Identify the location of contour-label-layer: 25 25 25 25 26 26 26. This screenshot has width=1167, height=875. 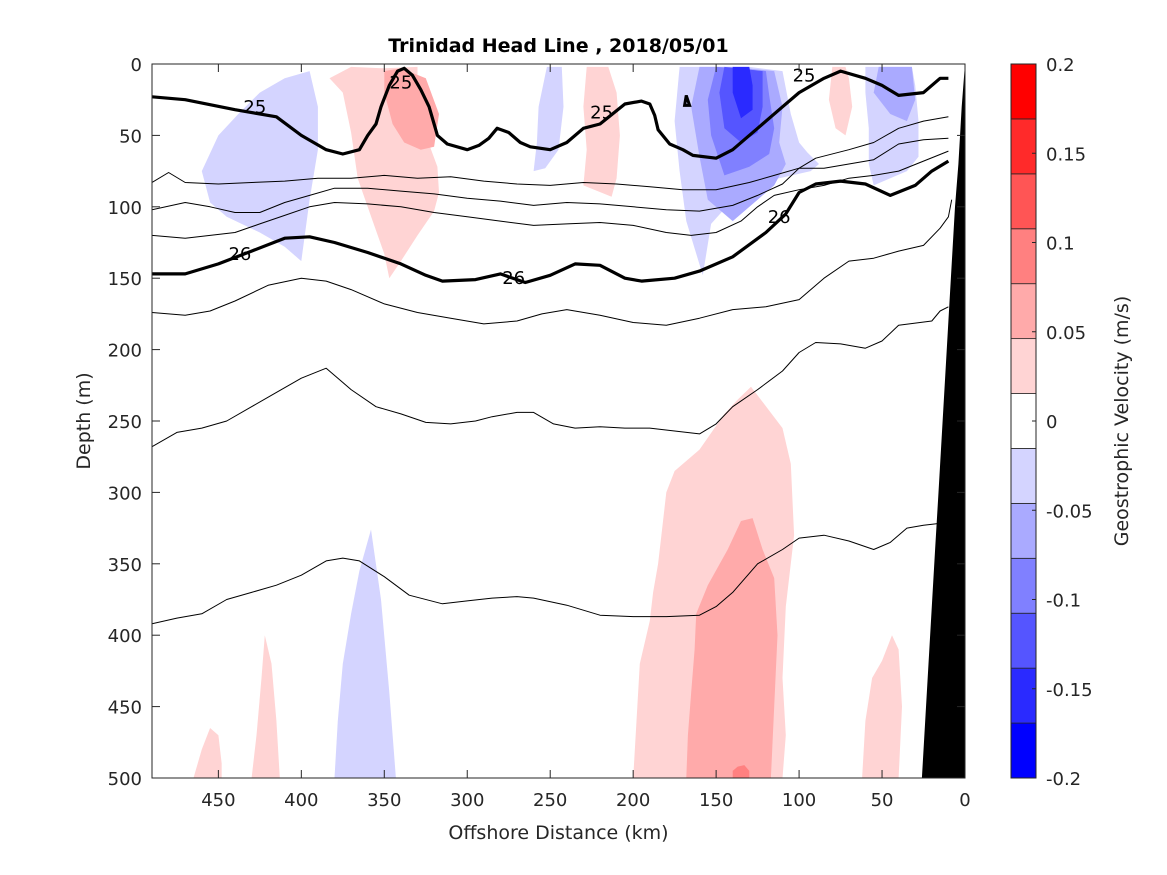
(521, 177).